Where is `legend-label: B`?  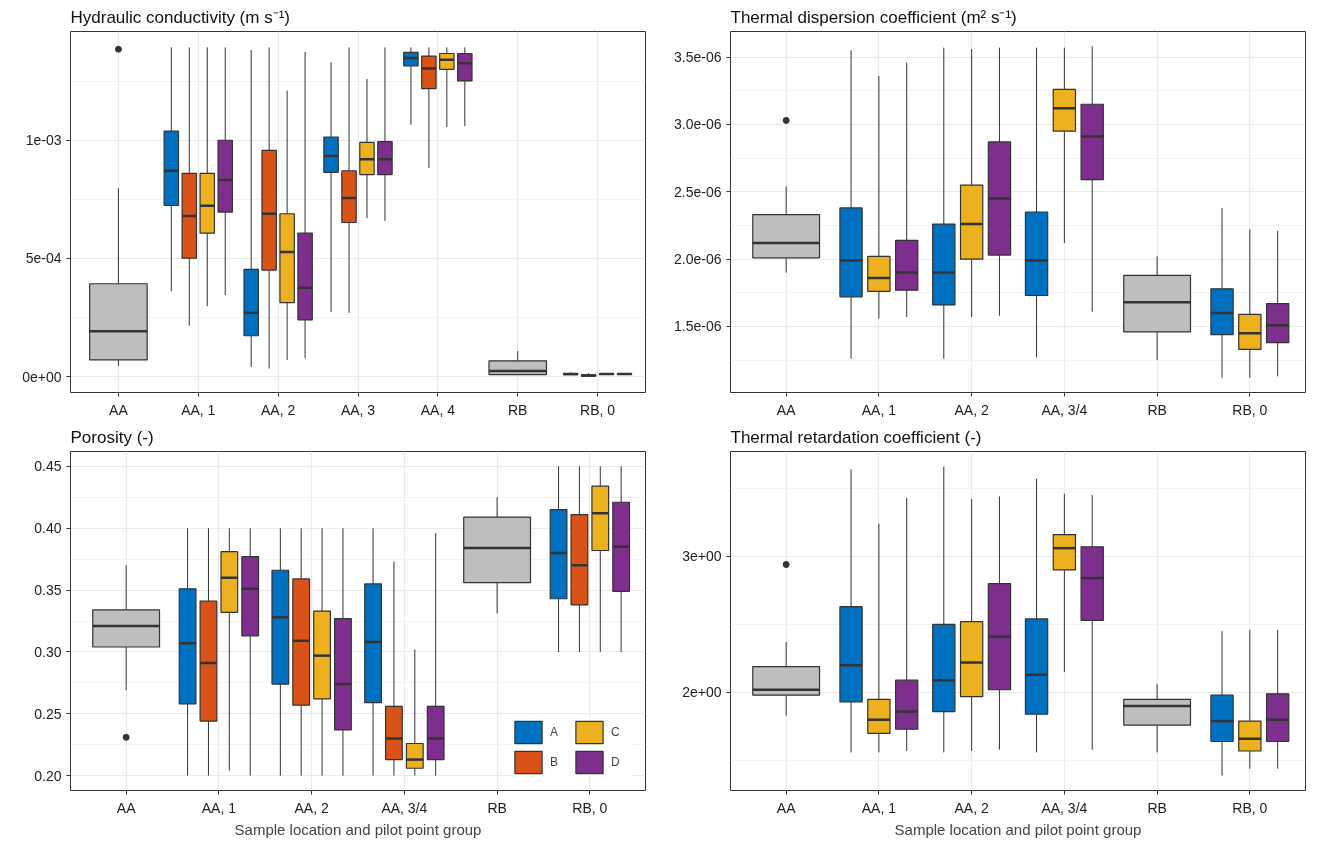 legend-label: B is located at coordinates (554, 762).